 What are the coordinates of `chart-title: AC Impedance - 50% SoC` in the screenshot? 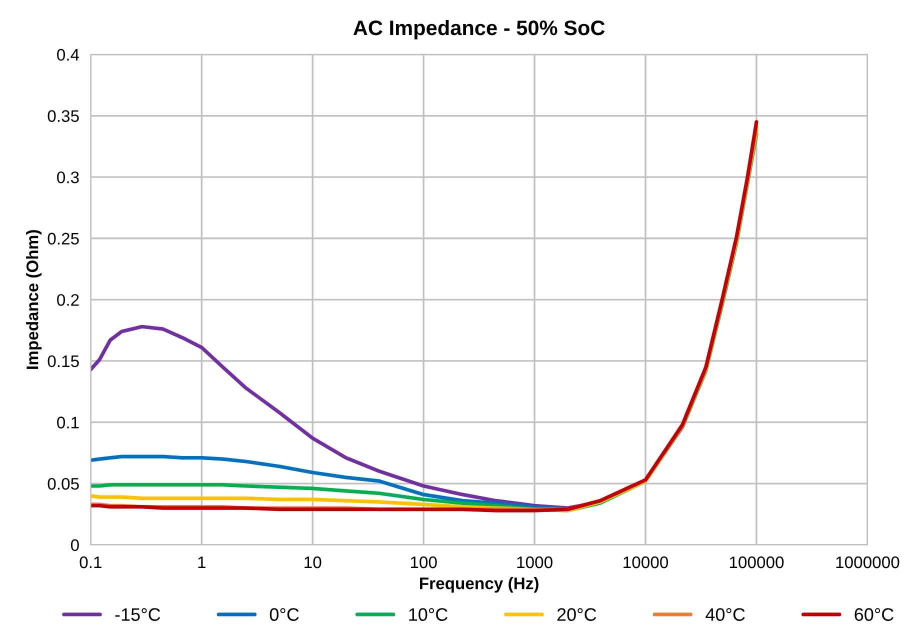 It's located at (479, 30).